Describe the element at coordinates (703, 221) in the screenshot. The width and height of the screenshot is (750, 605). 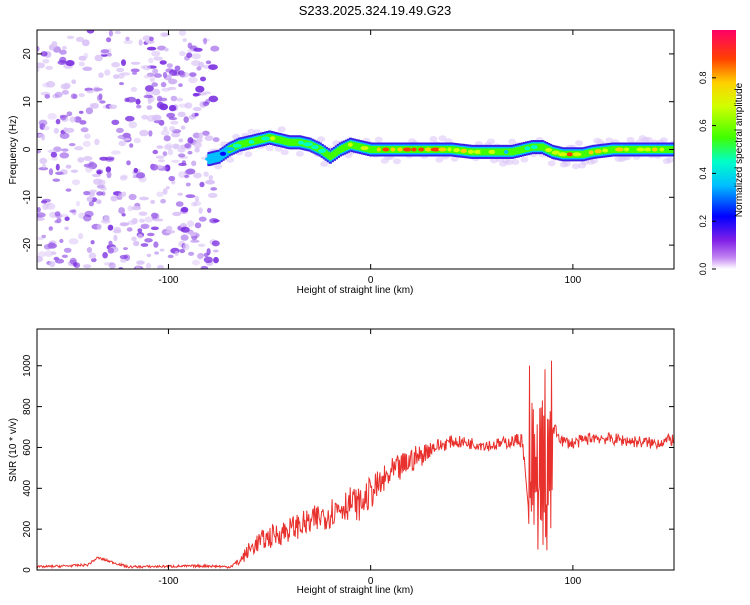
I see `colorbar-tick-label: 0.2` at that location.